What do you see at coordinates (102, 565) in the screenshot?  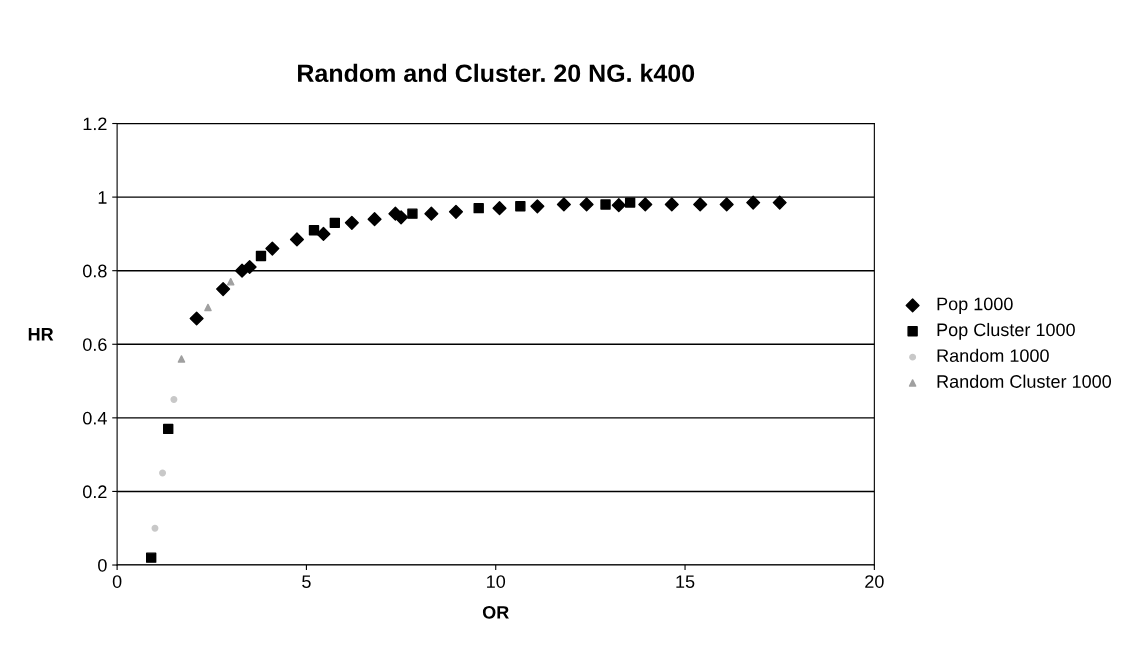 I see `y-tick-label: 0` at bounding box center [102, 565].